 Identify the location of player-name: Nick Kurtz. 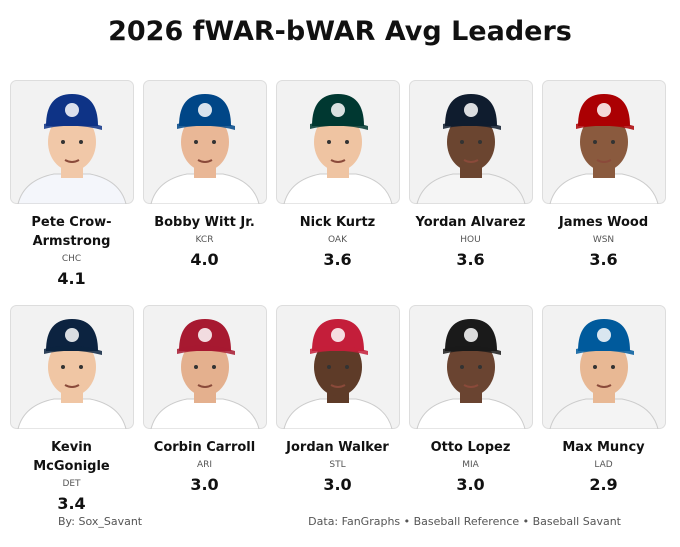
(337, 222).